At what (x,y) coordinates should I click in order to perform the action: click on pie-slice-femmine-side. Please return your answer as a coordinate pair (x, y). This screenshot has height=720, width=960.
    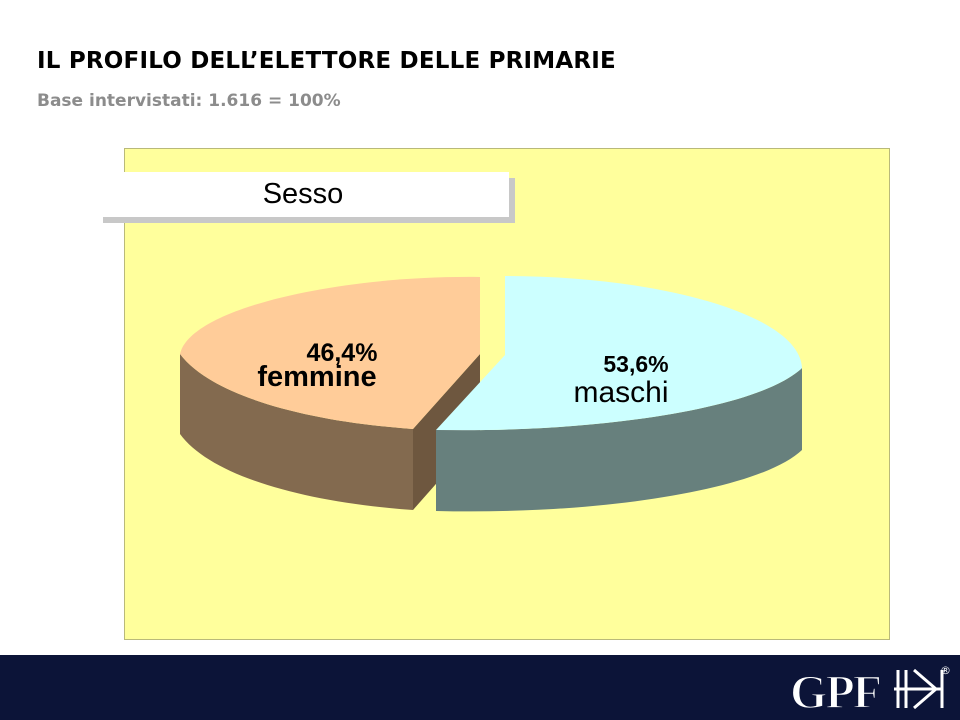
    Looking at the image, I should click on (296, 432).